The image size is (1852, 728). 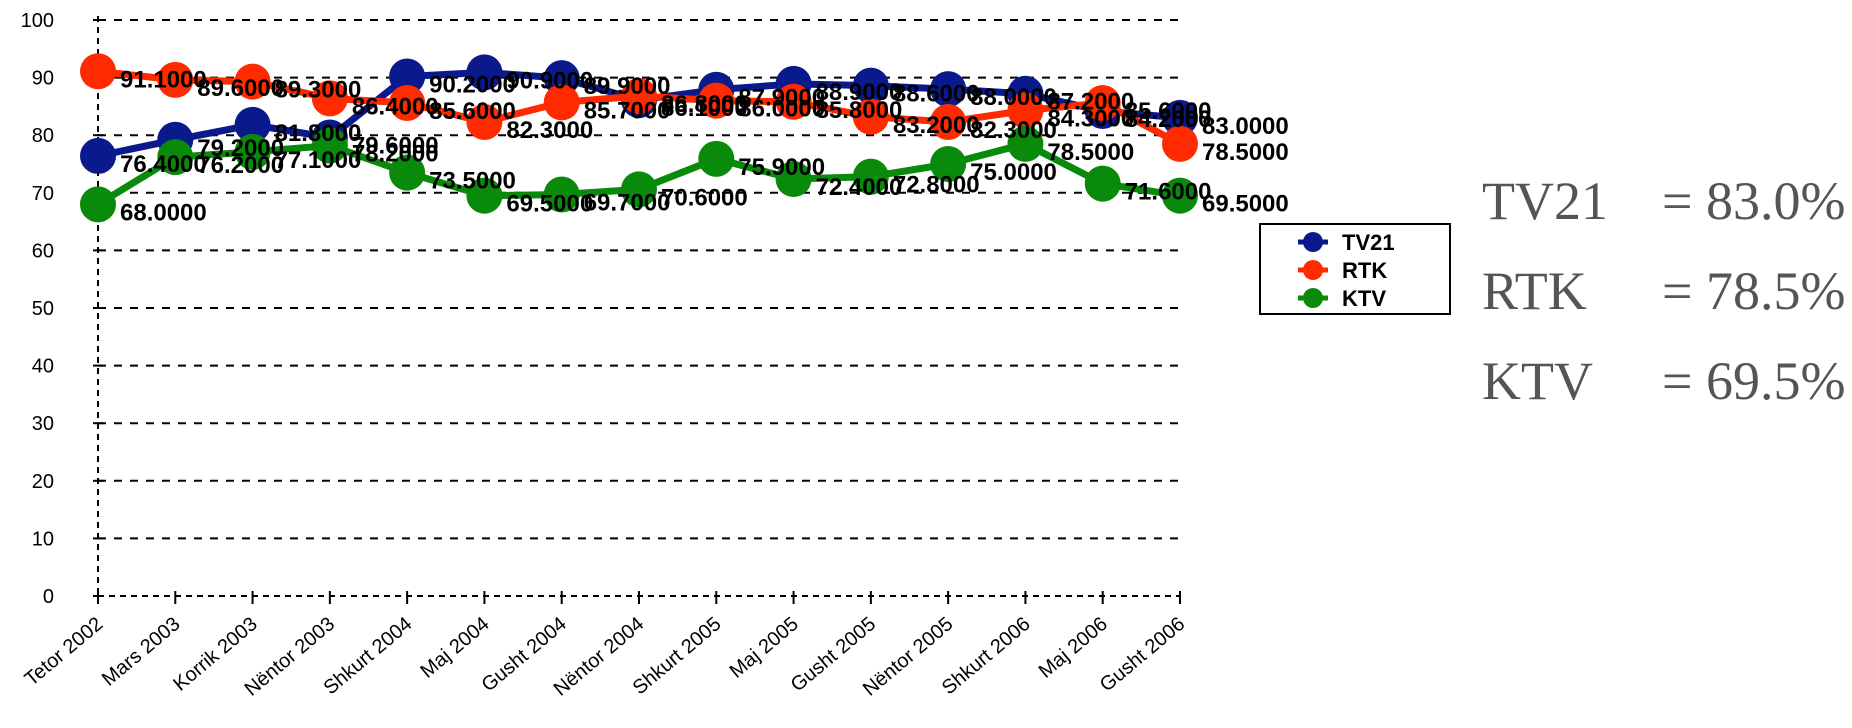 I want to click on data-label: 82.3000, so click(x=549, y=130).